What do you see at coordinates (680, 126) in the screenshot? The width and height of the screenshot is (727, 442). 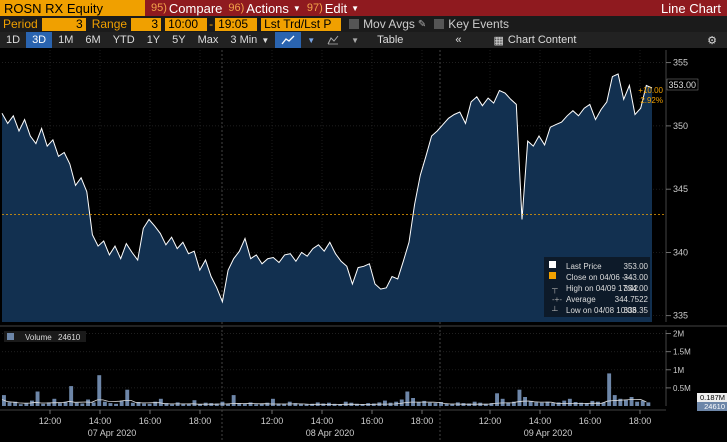 I see `price-axis-tick-label: 350` at bounding box center [680, 126].